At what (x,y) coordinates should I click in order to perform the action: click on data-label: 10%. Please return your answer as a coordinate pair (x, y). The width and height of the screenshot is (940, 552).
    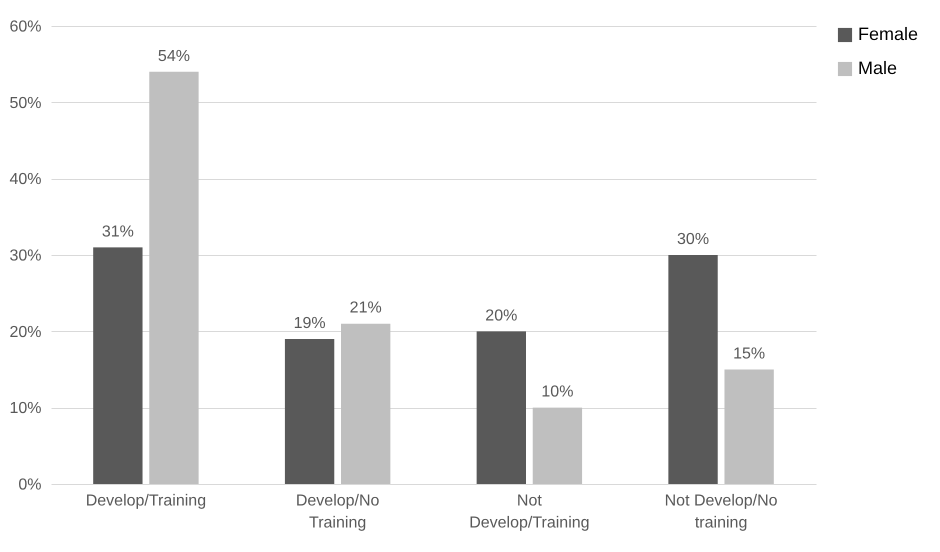
    Looking at the image, I should click on (557, 392).